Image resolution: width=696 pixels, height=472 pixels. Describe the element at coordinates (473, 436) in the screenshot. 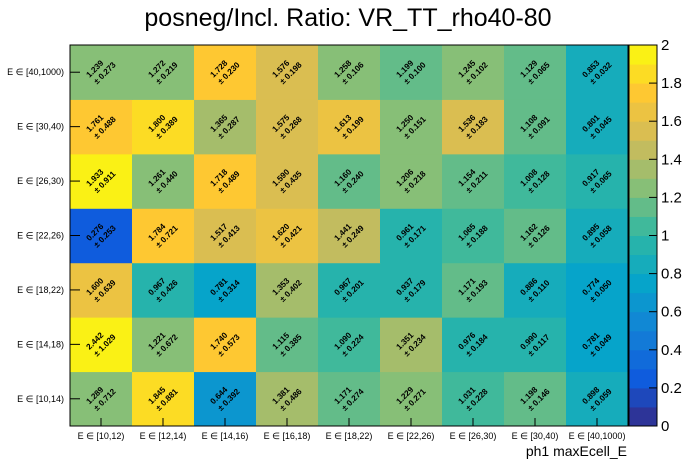

I see `x-tick-label: E ∈ [26,30)` at that location.